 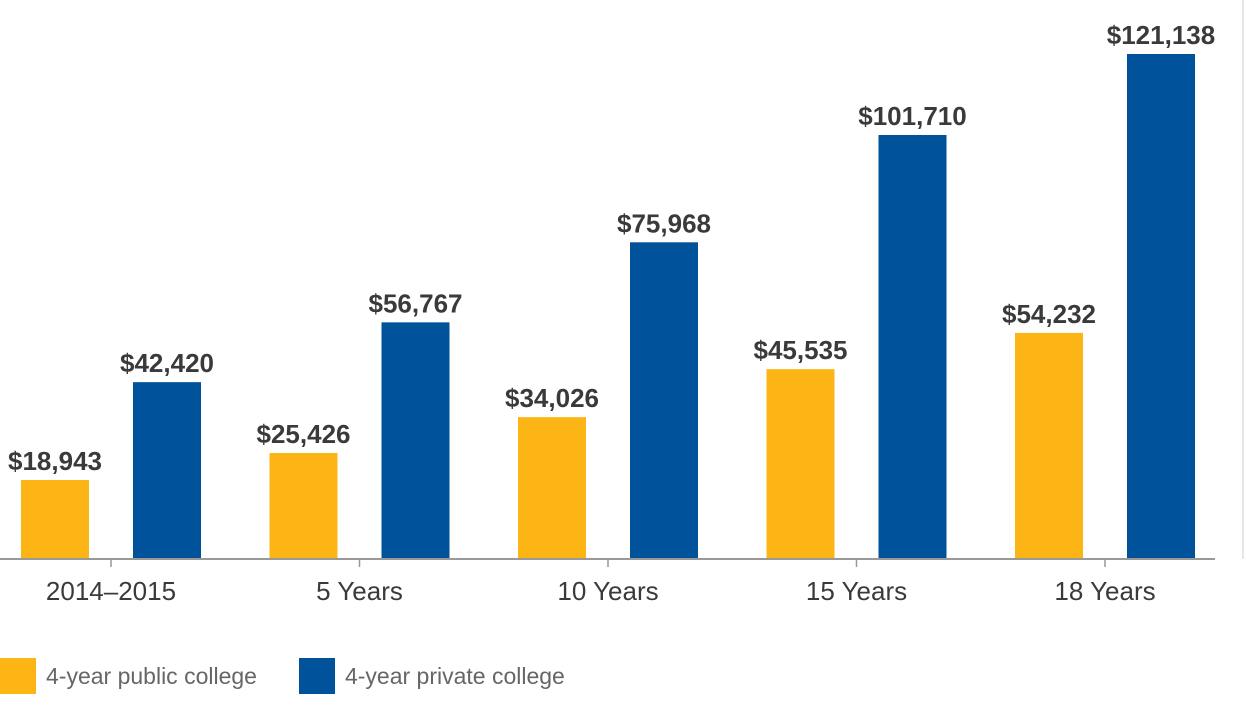 I want to click on data-label-private-3: $101,710, so click(x=912, y=116).